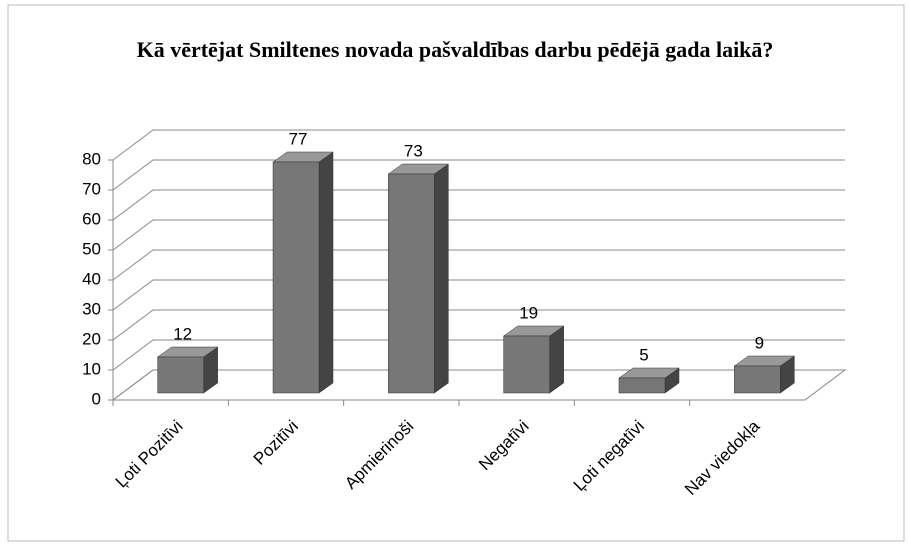 This screenshot has width=909, height=547. What do you see at coordinates (413, 150) in the screenshot?
I see `value-label: 73` at bounding box center [413, 150].